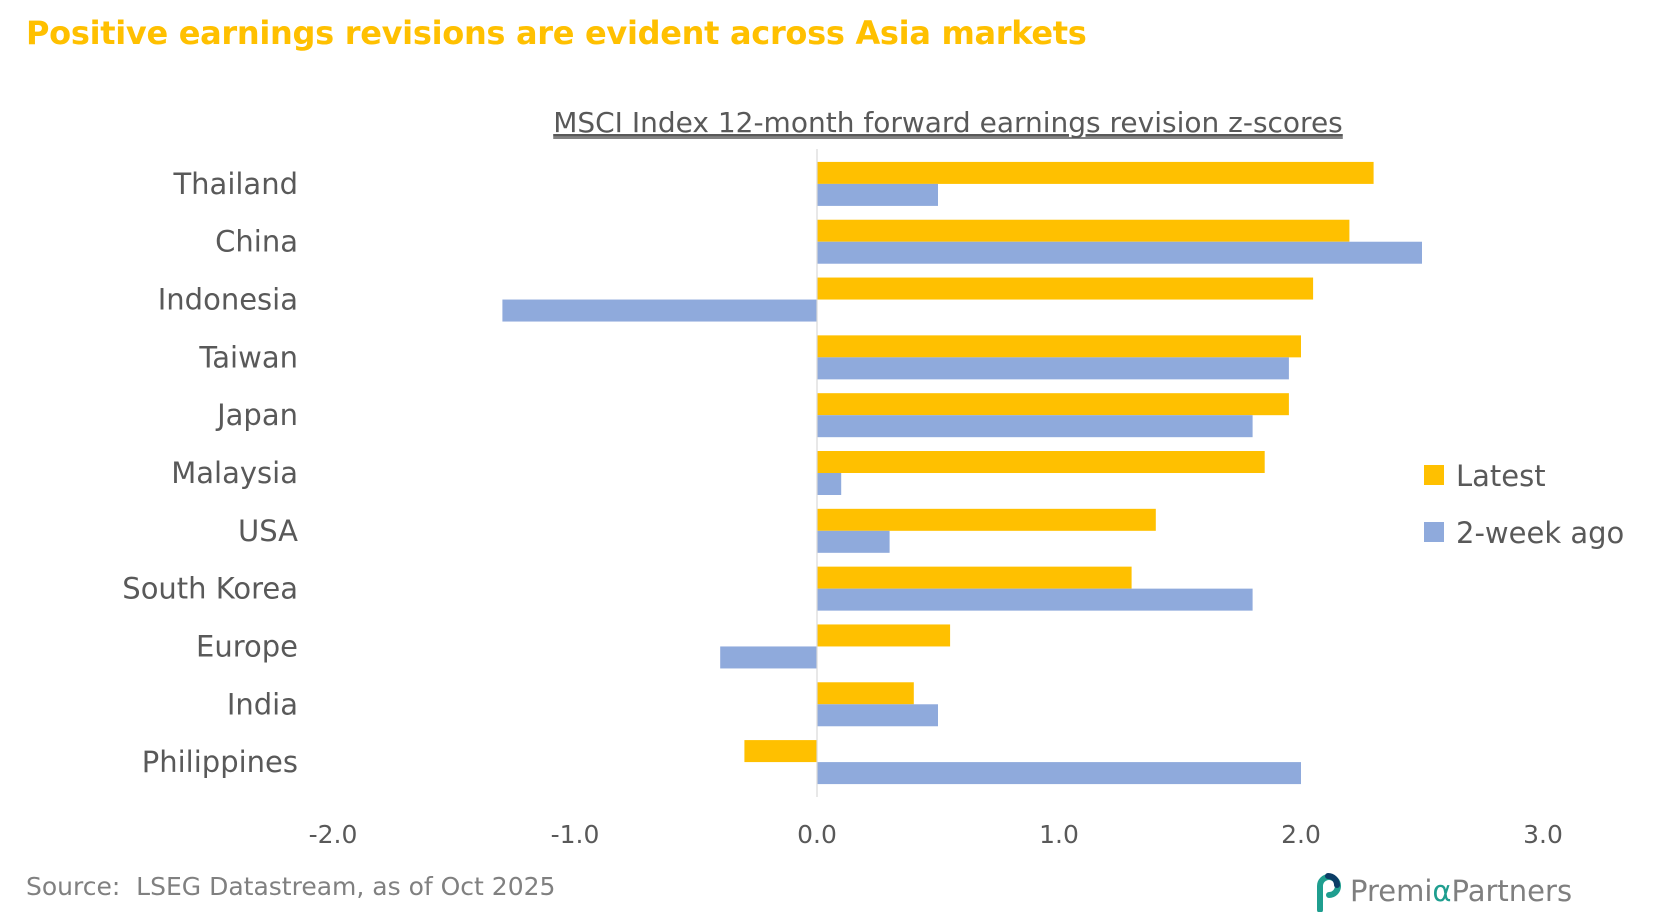 This screenshot has width=1660, height=919. I want to click on category-label: USA, so click(268, 531).